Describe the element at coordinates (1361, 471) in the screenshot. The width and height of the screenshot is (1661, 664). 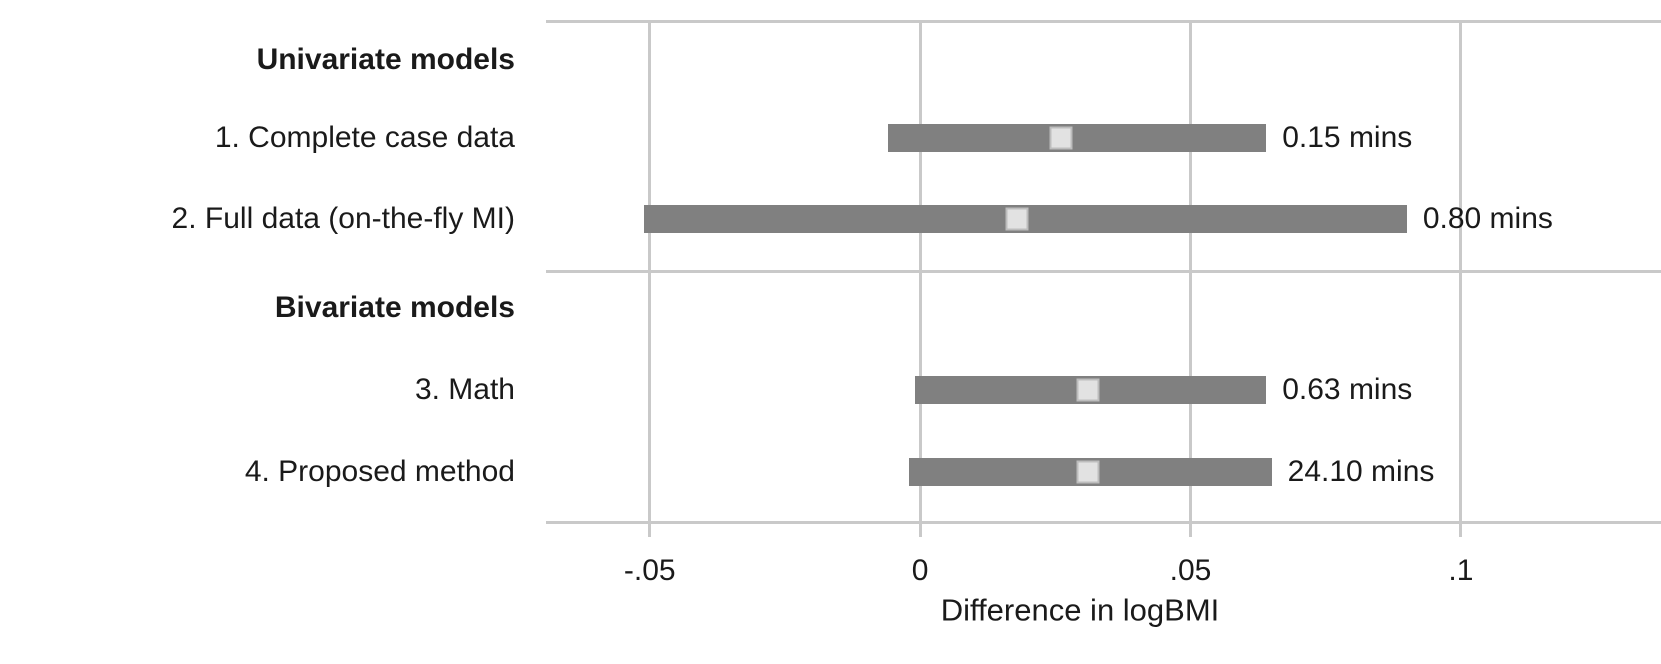
I see `runtime-label: 24.10 mins` at that location.